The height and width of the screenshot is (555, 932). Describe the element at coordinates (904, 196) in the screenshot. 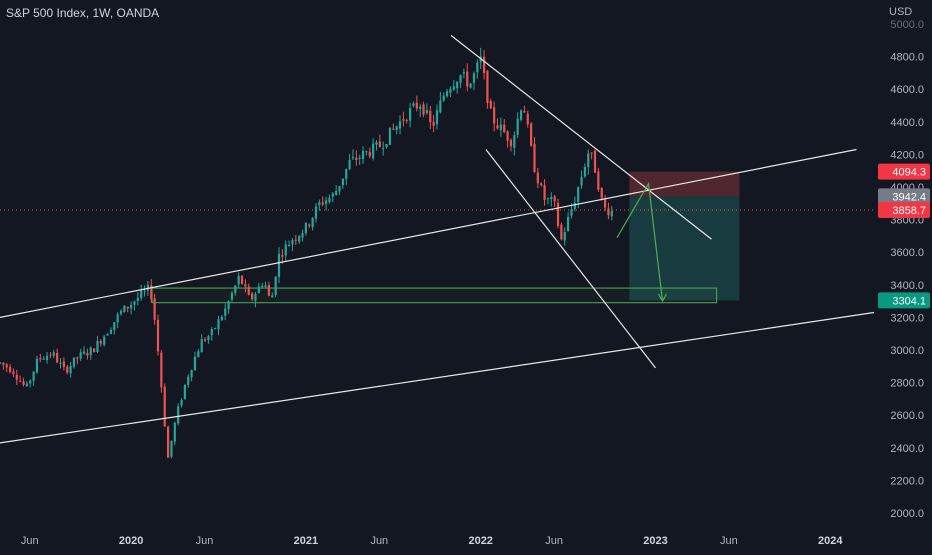

I see `entry-price-badge: 3942.4` at that location.